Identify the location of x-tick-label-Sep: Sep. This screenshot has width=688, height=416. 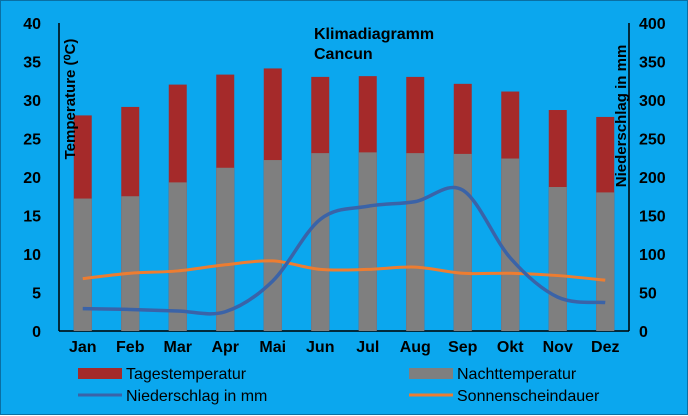
(463, 347).